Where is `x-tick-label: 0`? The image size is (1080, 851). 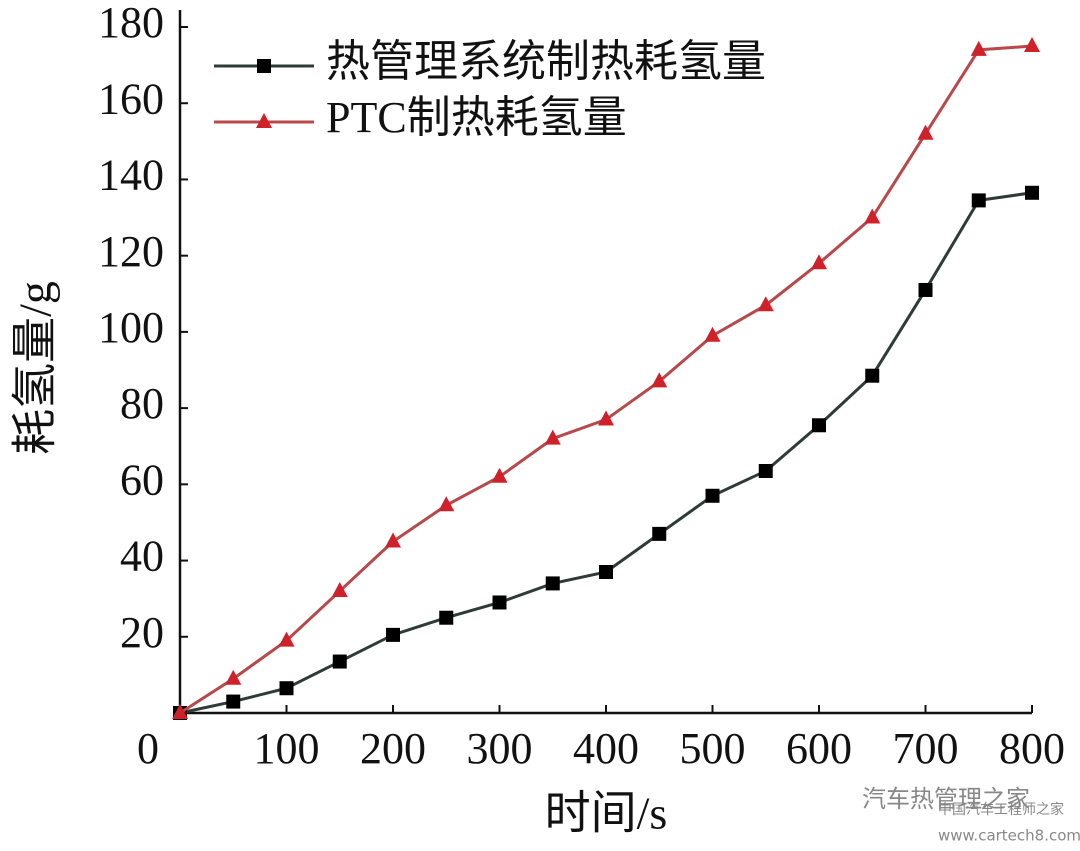 x-tick-label: 0 is located at coordinates (148, 748).